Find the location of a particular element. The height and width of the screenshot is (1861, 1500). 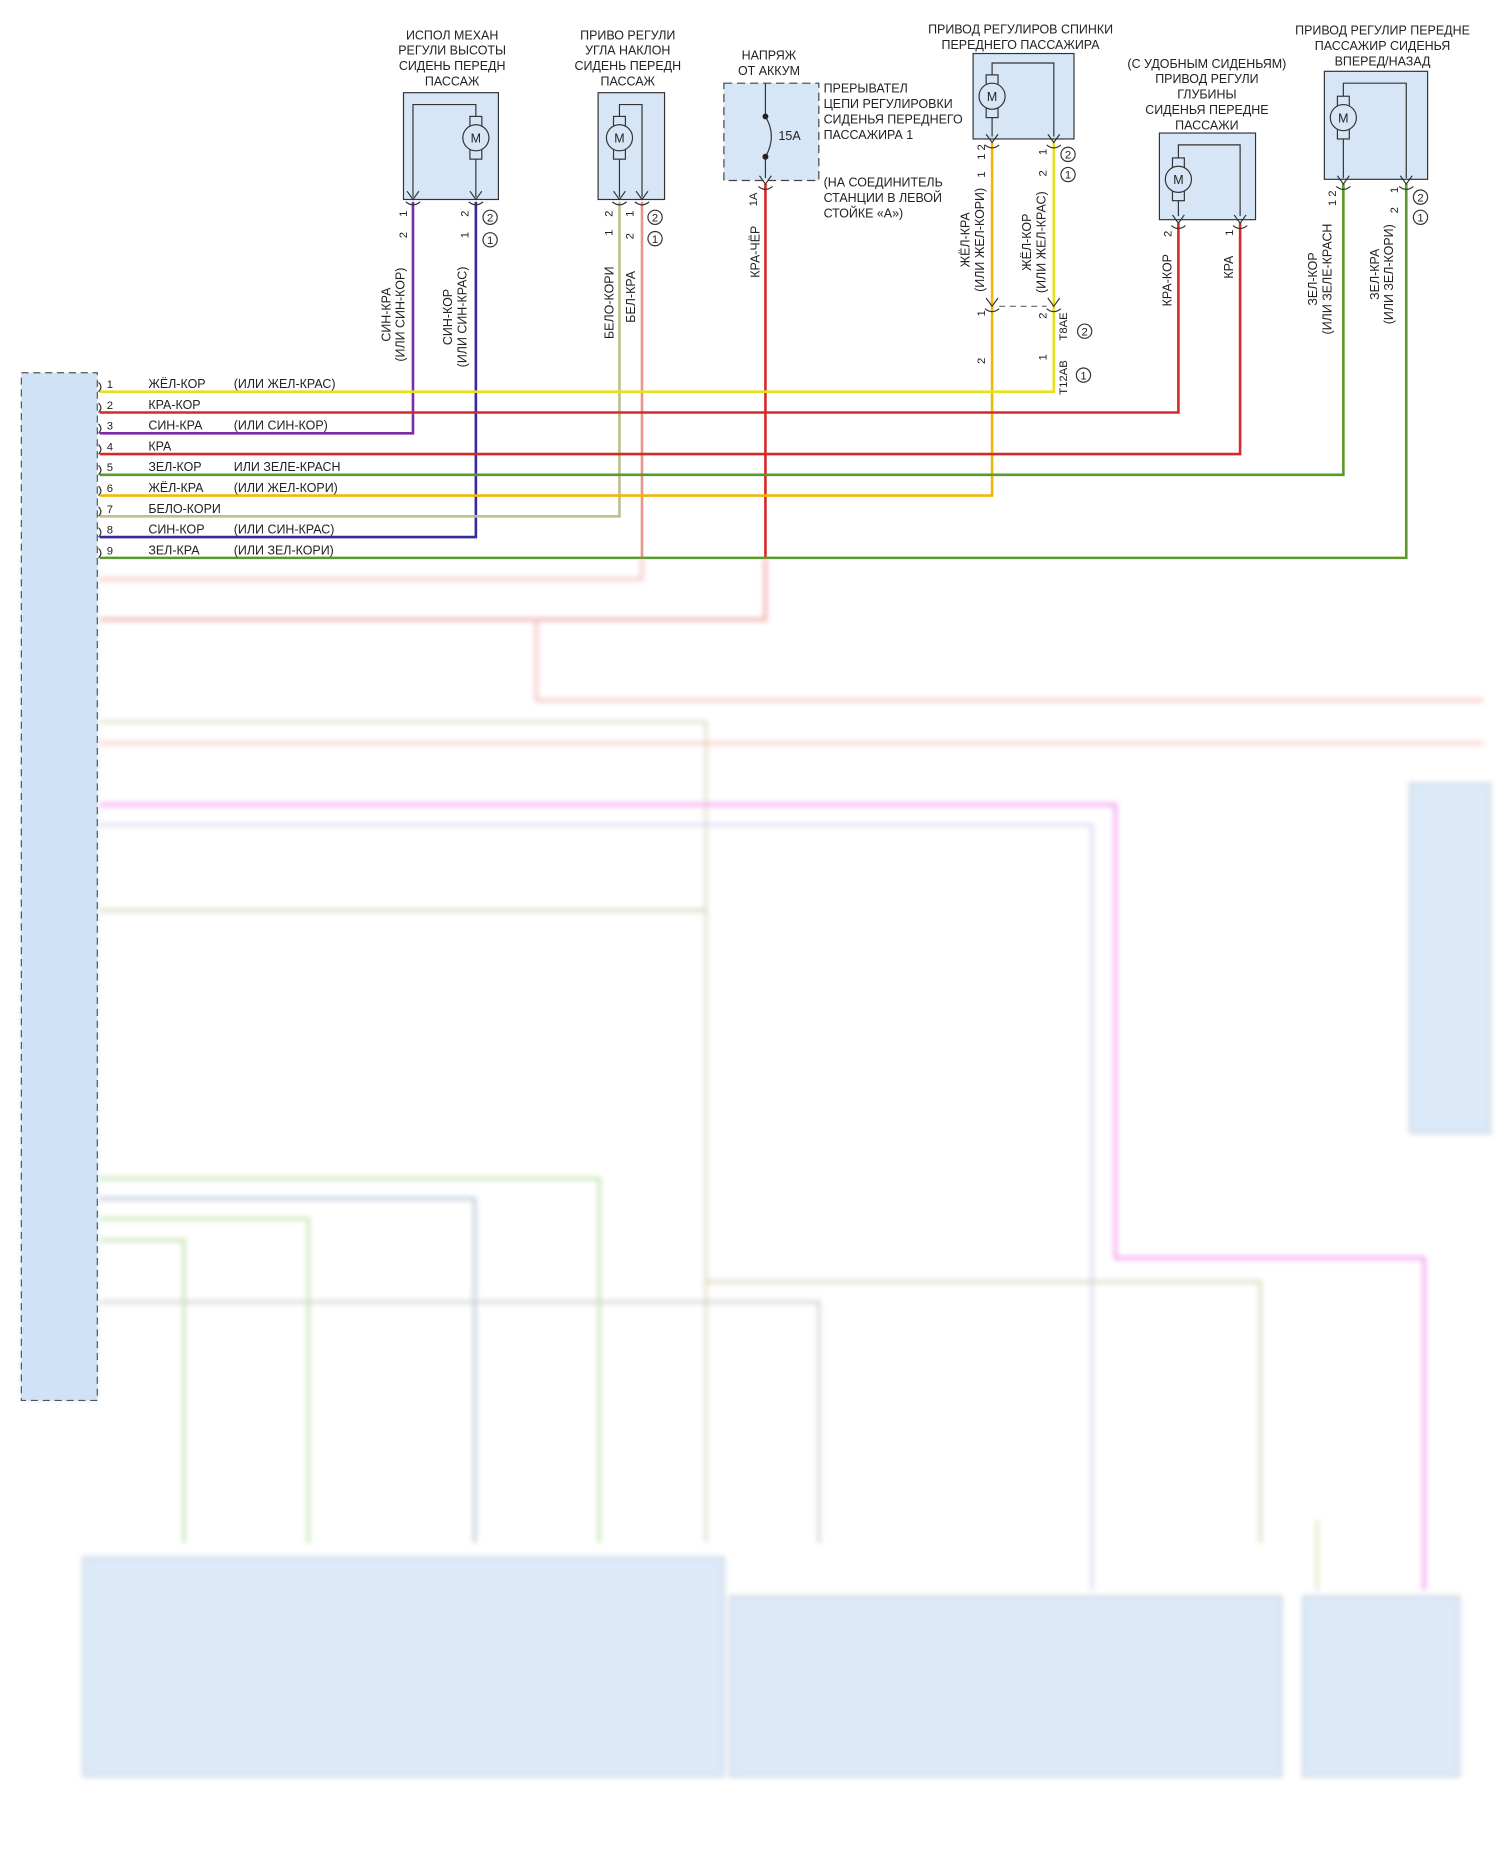

wire-label: КРА-ЧЁР is located at coordinates (755, 252).